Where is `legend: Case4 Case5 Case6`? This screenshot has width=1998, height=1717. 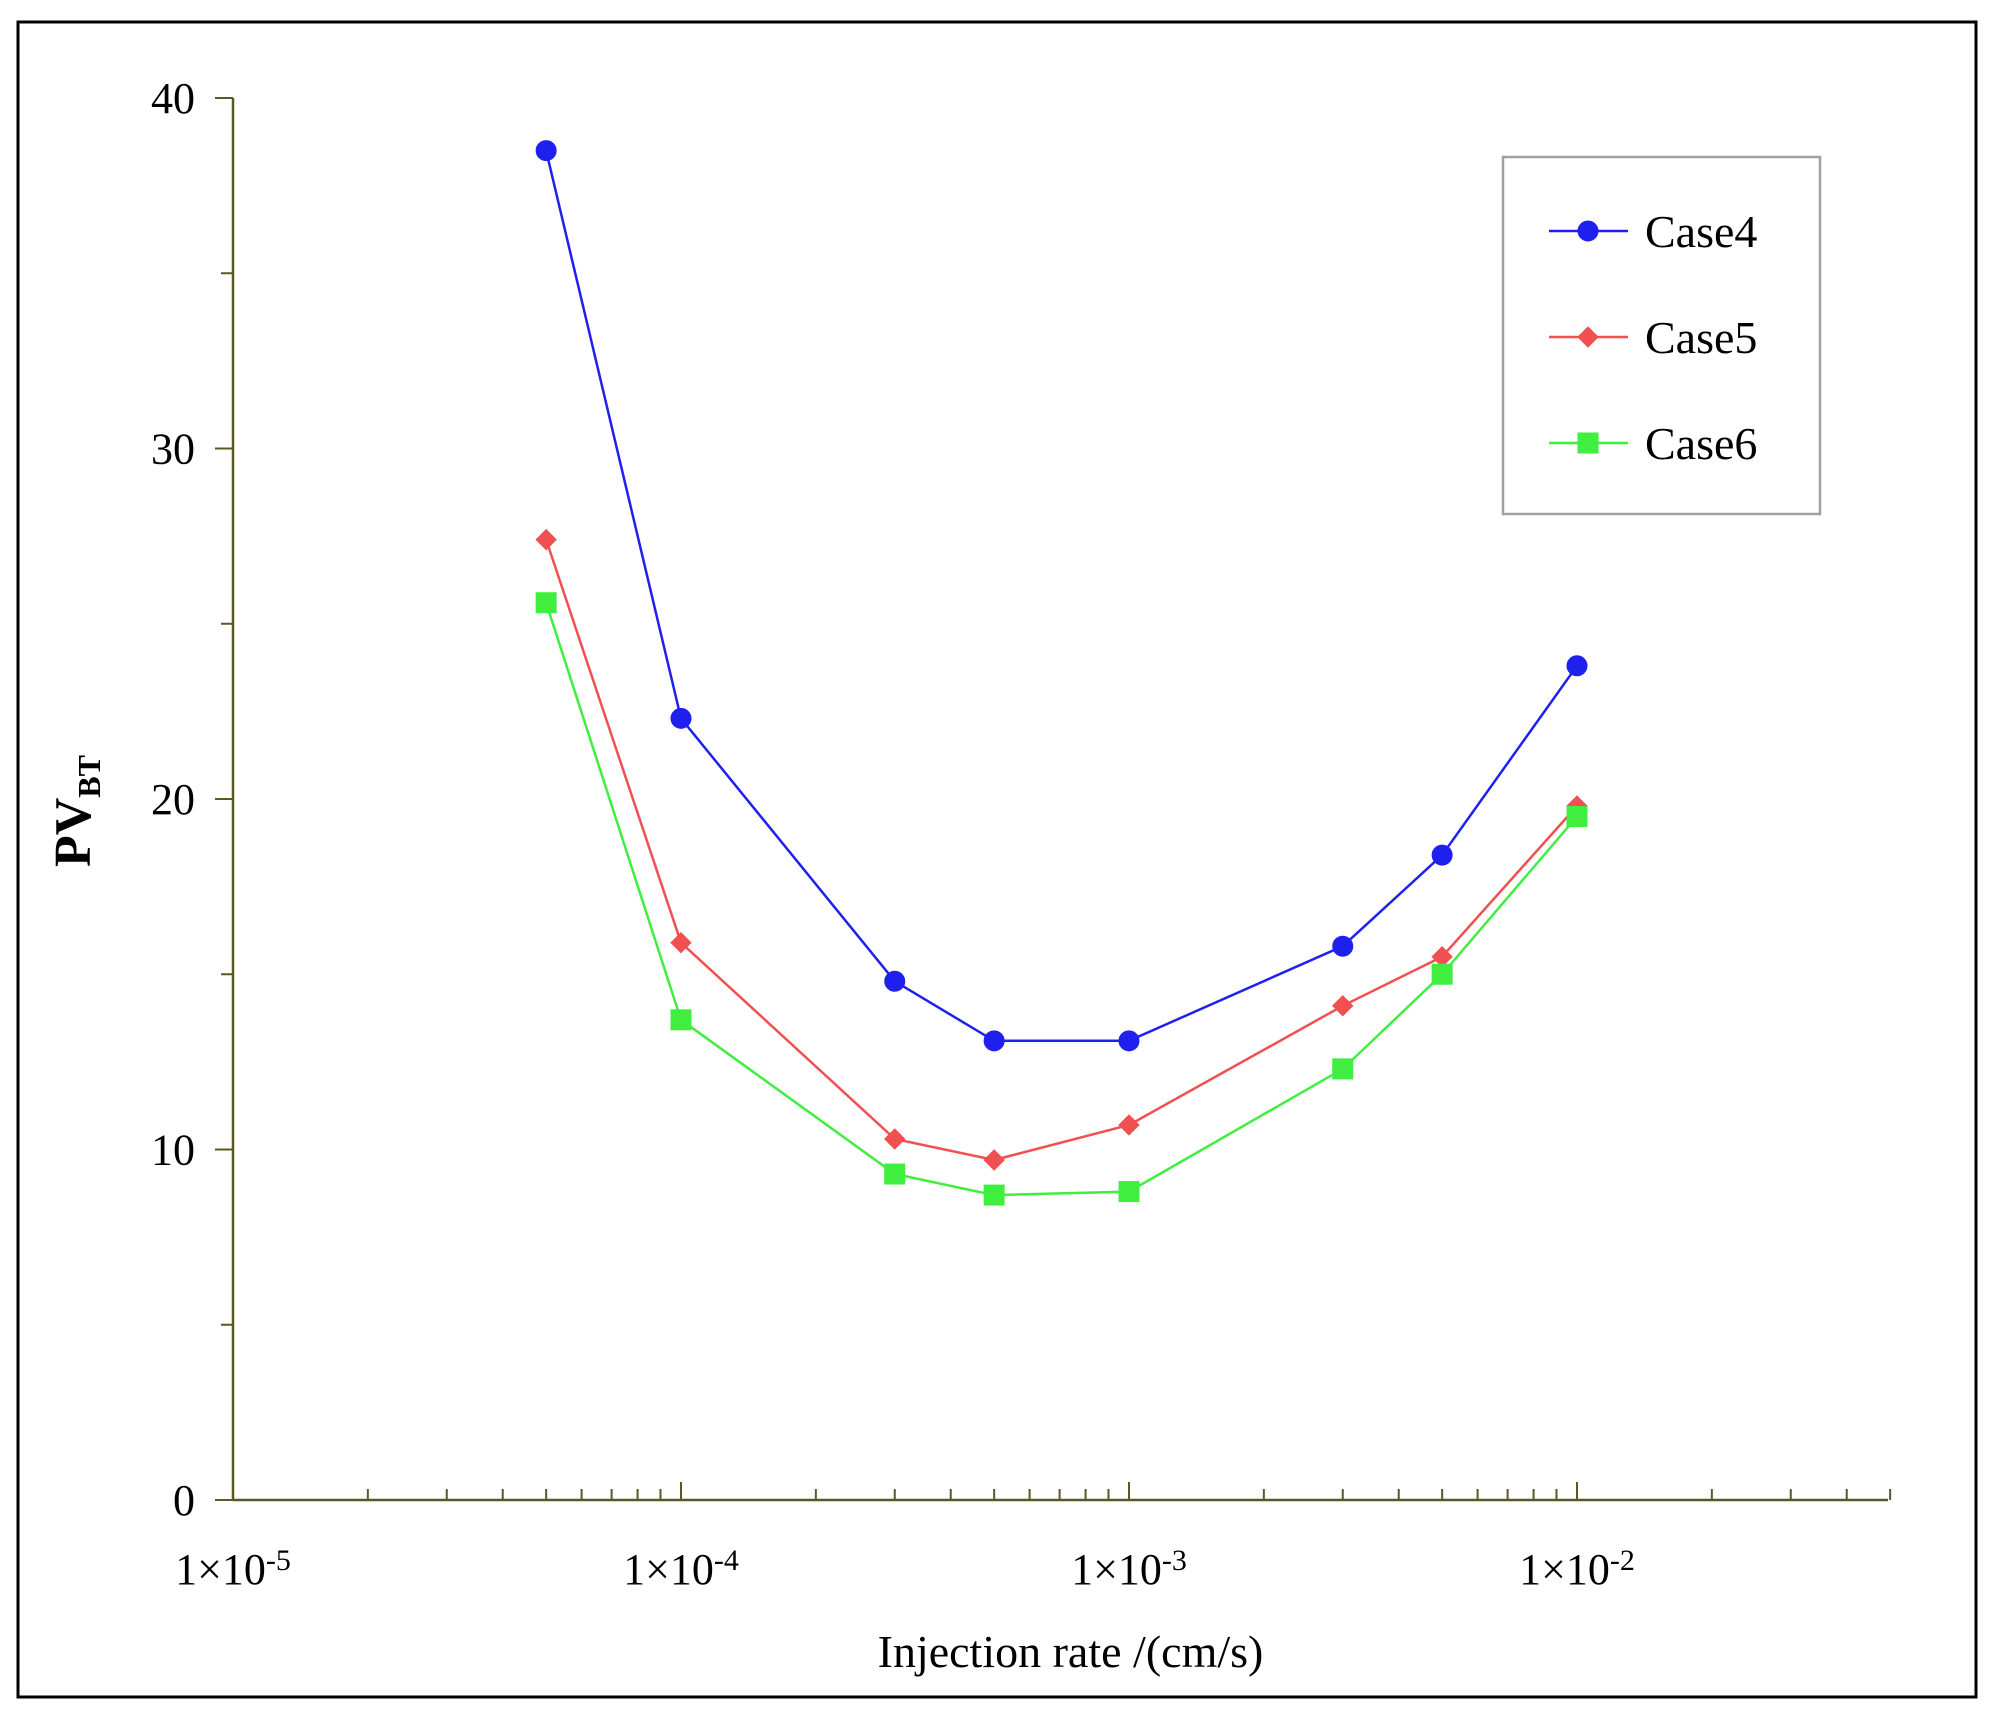
legend: Case4 Case5 Case6 is located at coordinates (1661, 335).